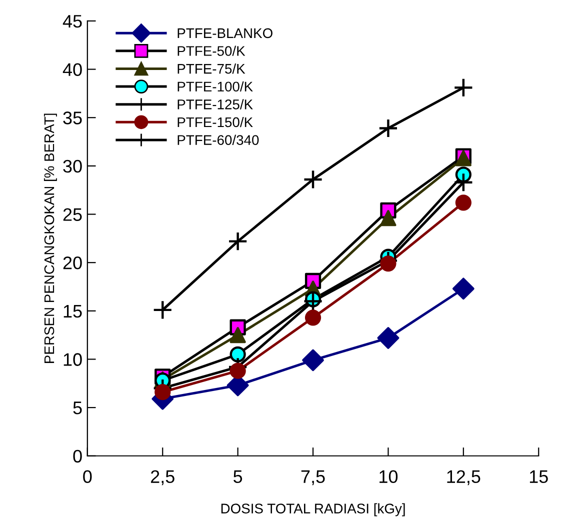 This screenshot has height=524, width=564. I want to click on x-tick-label: 15, so click(539, 477).